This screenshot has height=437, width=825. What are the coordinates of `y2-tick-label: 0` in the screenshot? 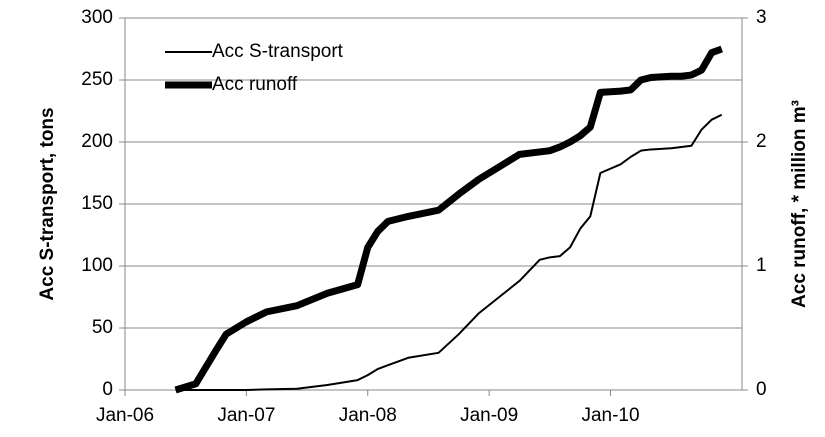 It's located at (761, 389).